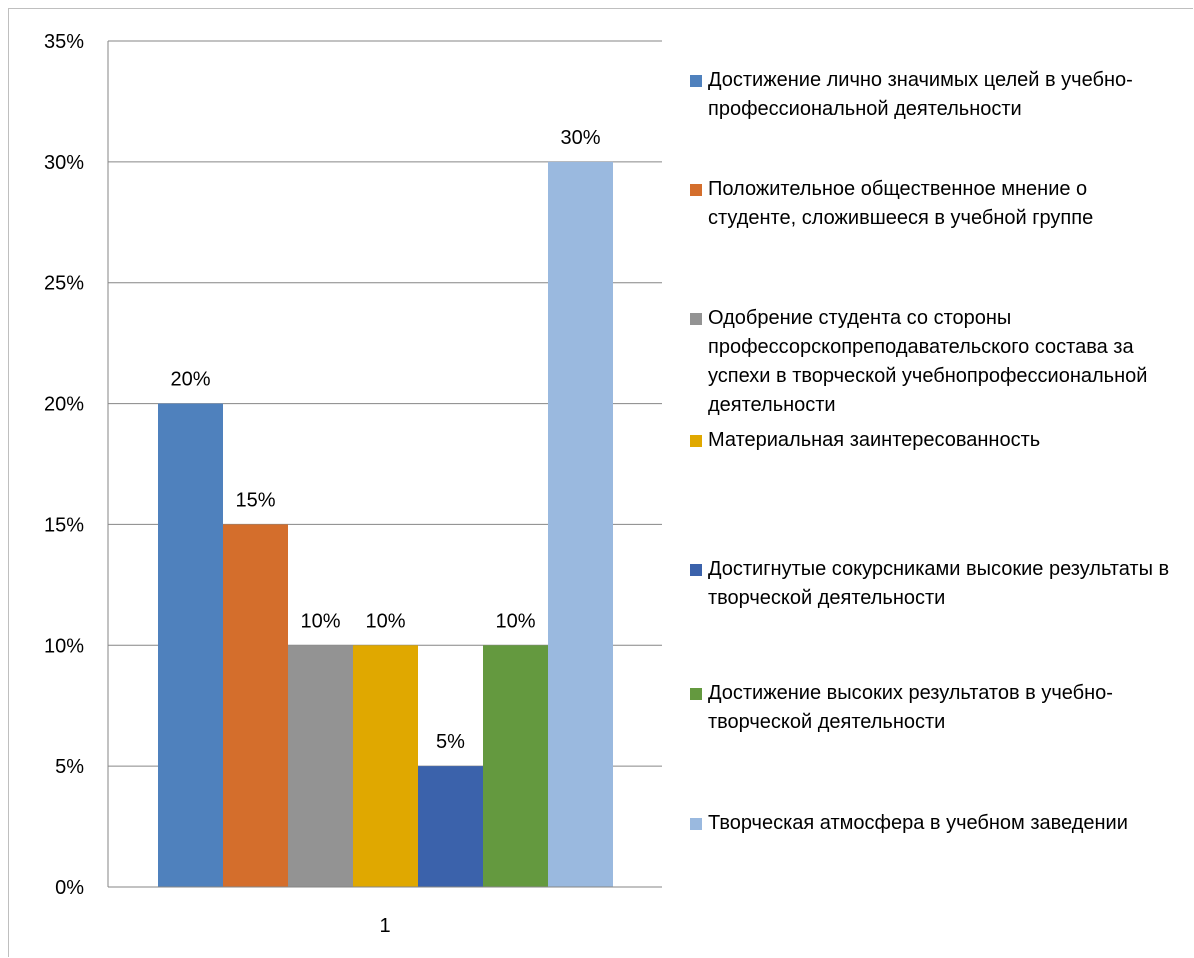 This screenshot has height=958, width=1194. Describe the element at coordinates (384, 926) in the screenshot. I see `x-tick-label: 1` at that location.